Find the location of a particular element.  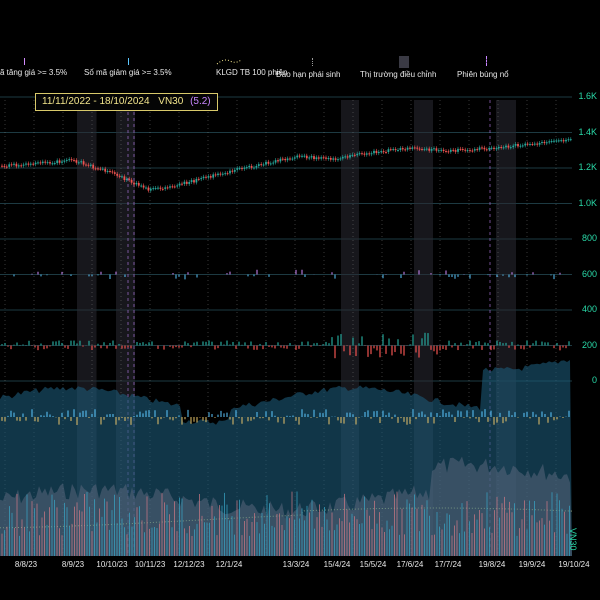

x-tick-label: 13/3/24 is located at coordinates (296, 564).